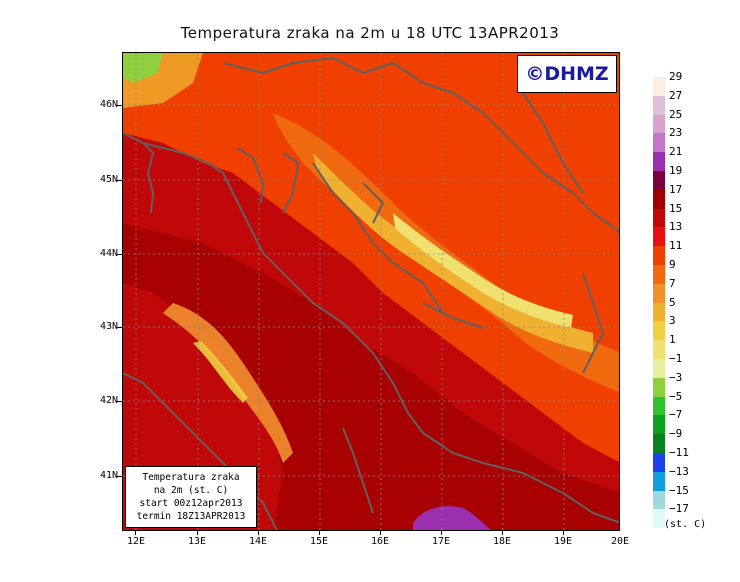  I want to click on lon-label: 14E, so click(258, 541).